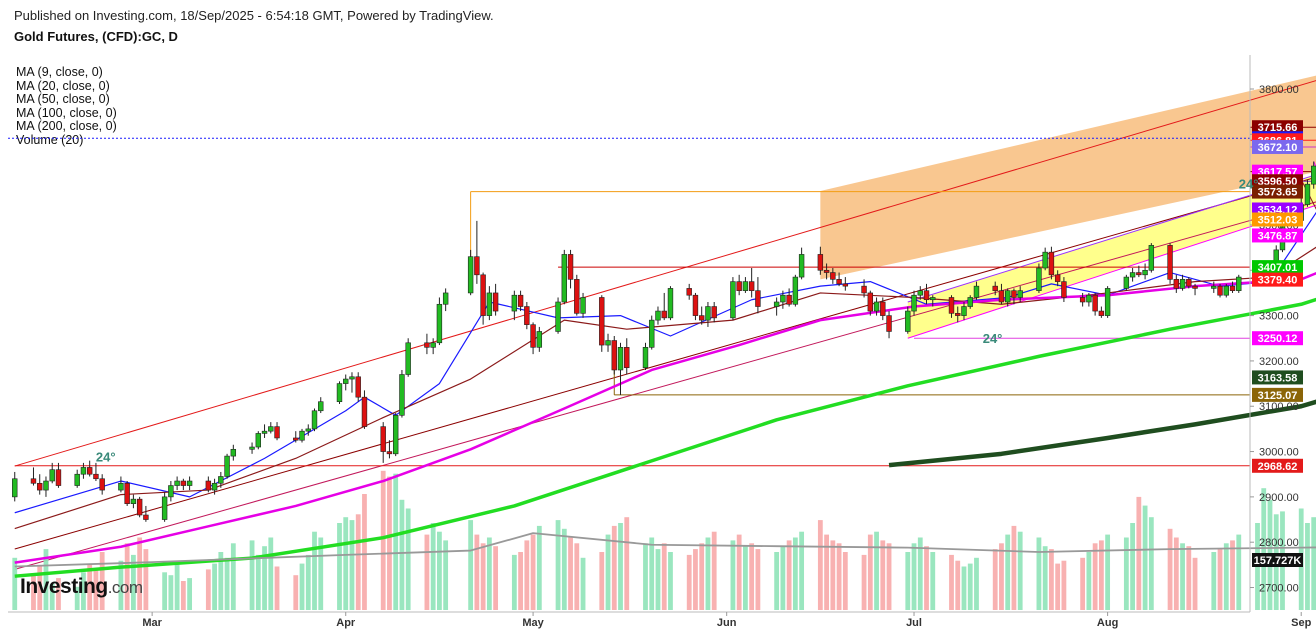  Describe the element at coordinates (66, 112) in the screenshot. I see `legend-ma100: MA (100, close, 0)` at that location.